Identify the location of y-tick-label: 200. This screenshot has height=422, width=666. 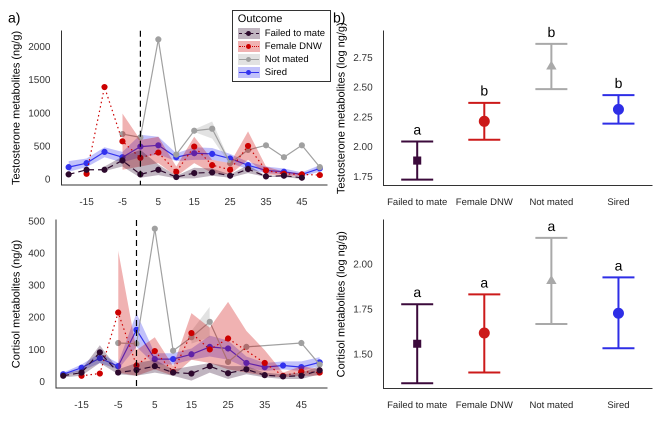
(37, 318).